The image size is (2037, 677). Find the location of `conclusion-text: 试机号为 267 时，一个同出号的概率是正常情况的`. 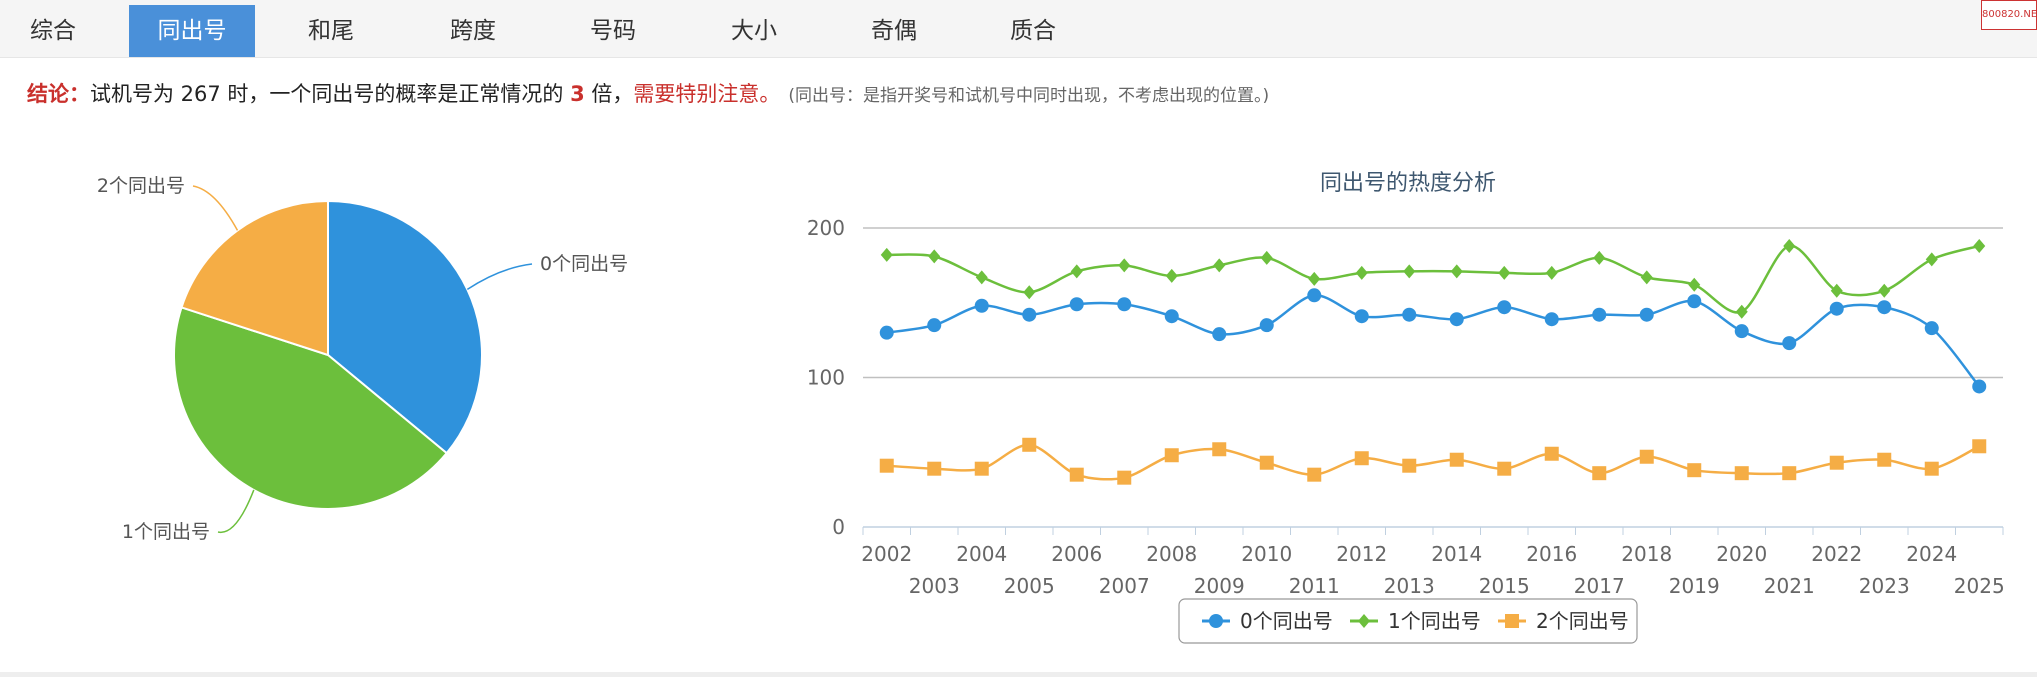

conclusion-text: 试机号为 267 时，一个同出号的概率是正常情况的 is located at coordinates (330, 94).